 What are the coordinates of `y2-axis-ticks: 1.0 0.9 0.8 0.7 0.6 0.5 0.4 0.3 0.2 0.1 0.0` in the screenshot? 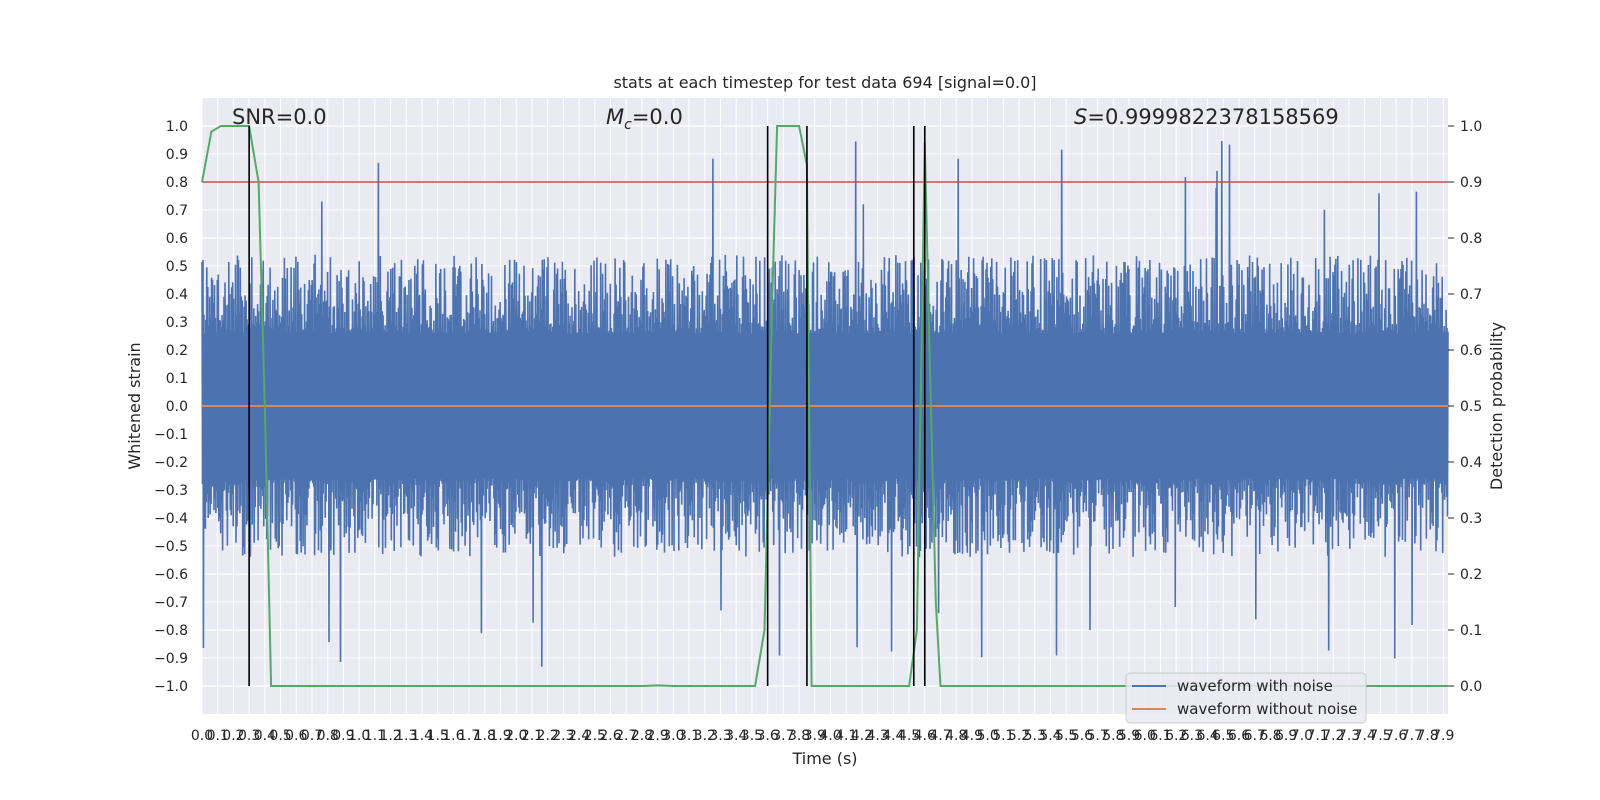 It's located at (1465, 407).